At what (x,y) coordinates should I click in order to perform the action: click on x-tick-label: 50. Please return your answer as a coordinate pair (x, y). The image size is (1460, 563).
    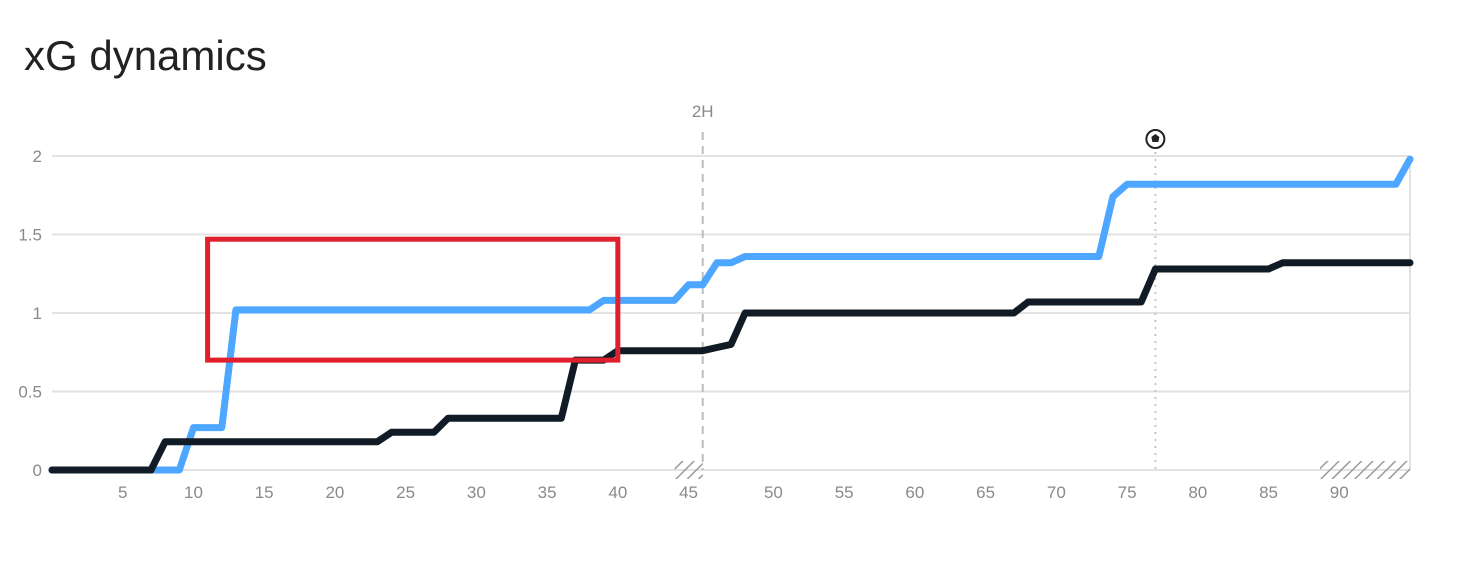
    Looking at the image, I should click on (773, 492).